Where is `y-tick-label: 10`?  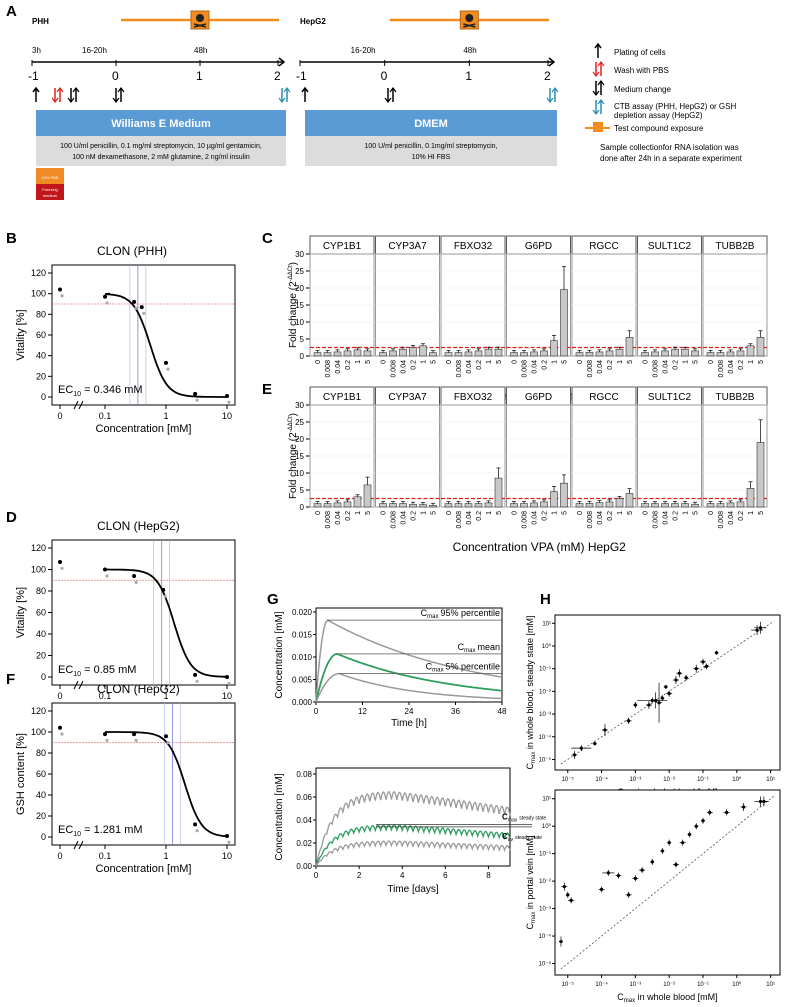
y-tick-label: 10 is located at coordinates (299, 473).